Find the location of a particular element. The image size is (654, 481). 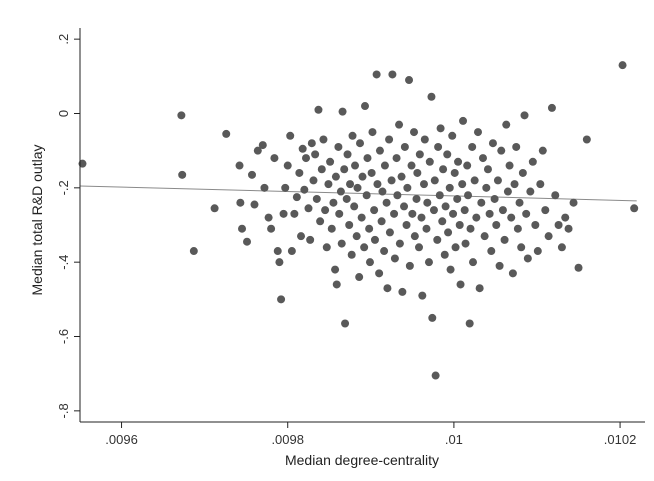

y-tick-label: -.2 is located at coordinates (63, 187).